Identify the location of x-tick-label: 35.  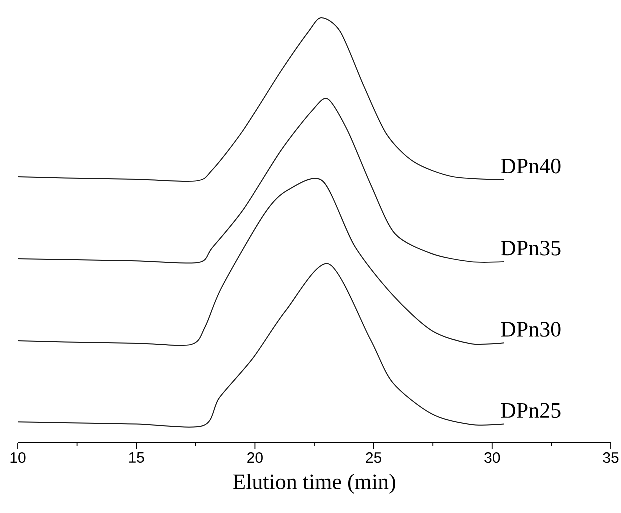
(611, 458).